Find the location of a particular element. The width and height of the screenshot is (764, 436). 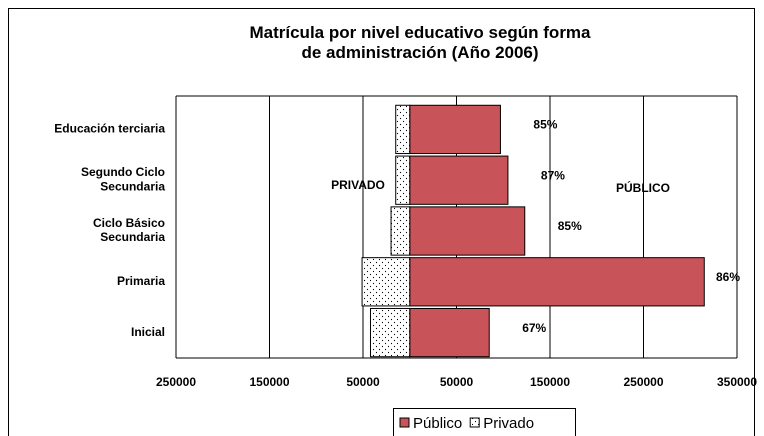

legend-label: Privado is located at coordinates (508, 423).